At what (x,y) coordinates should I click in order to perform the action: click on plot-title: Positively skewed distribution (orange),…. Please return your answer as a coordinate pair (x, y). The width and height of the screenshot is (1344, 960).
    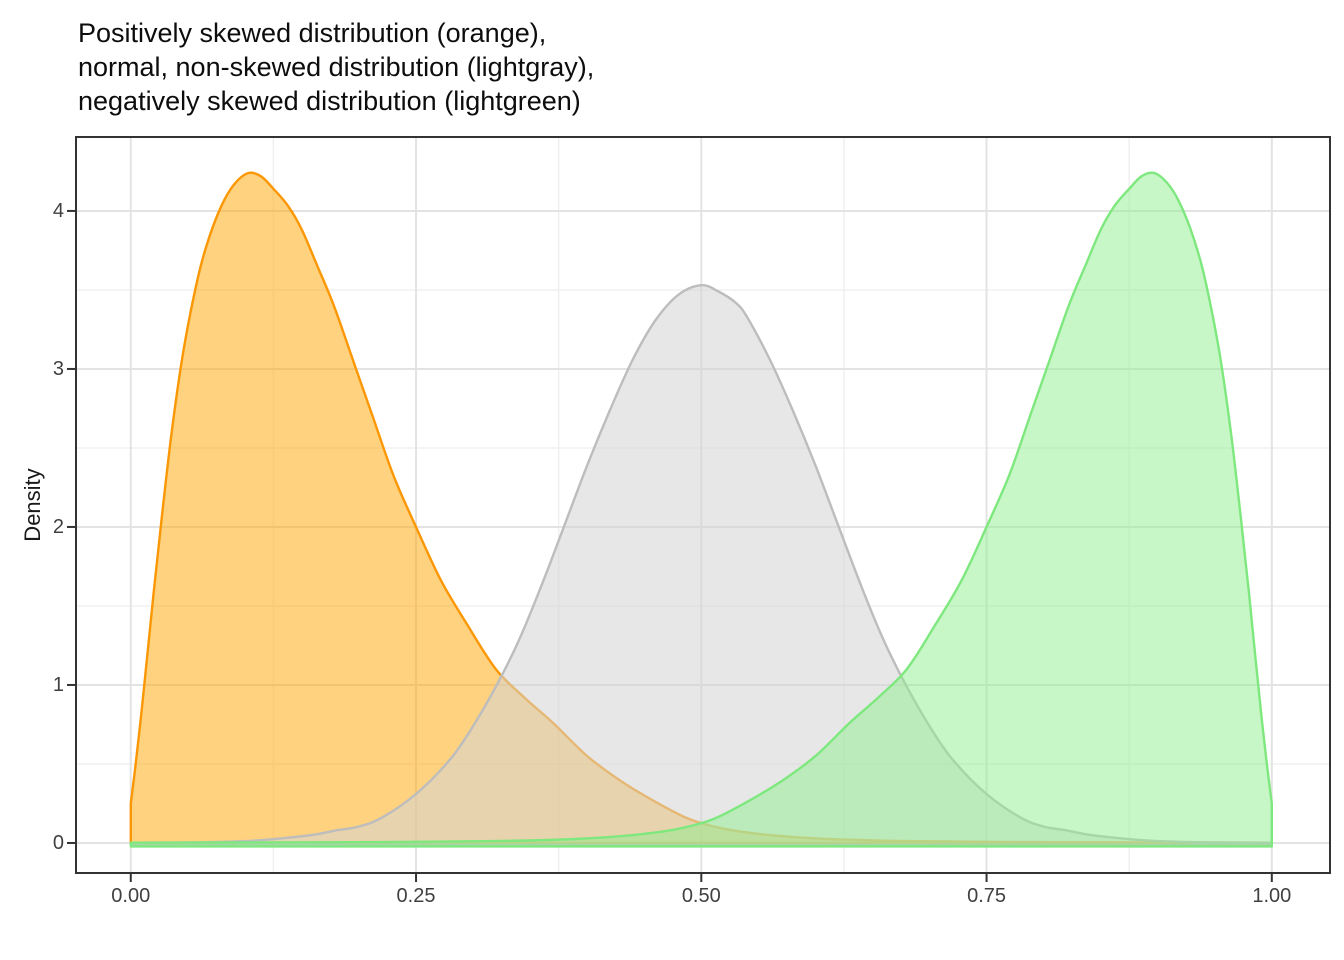
    Looking at the image, I should click on (336, 67).